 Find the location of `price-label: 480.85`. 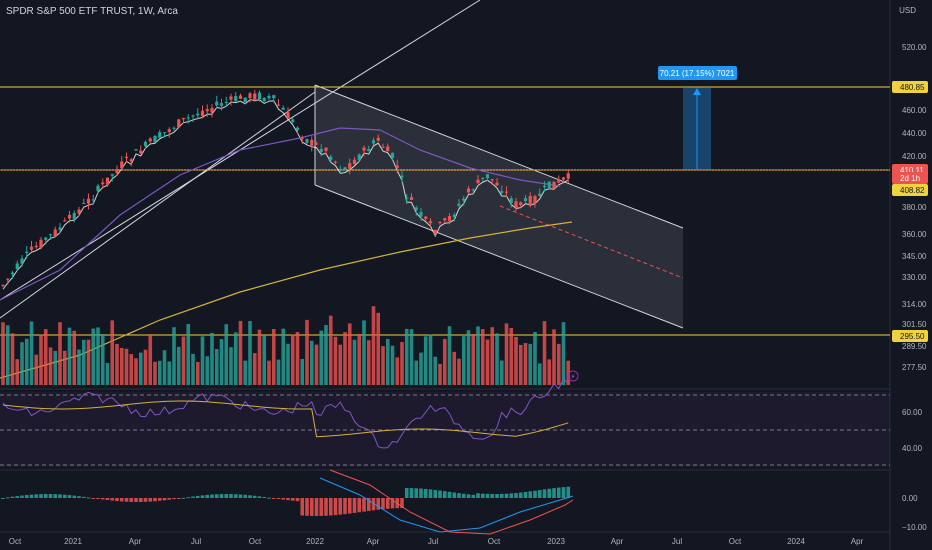

price-label: 480.85 is located at coordinates (910, 87).